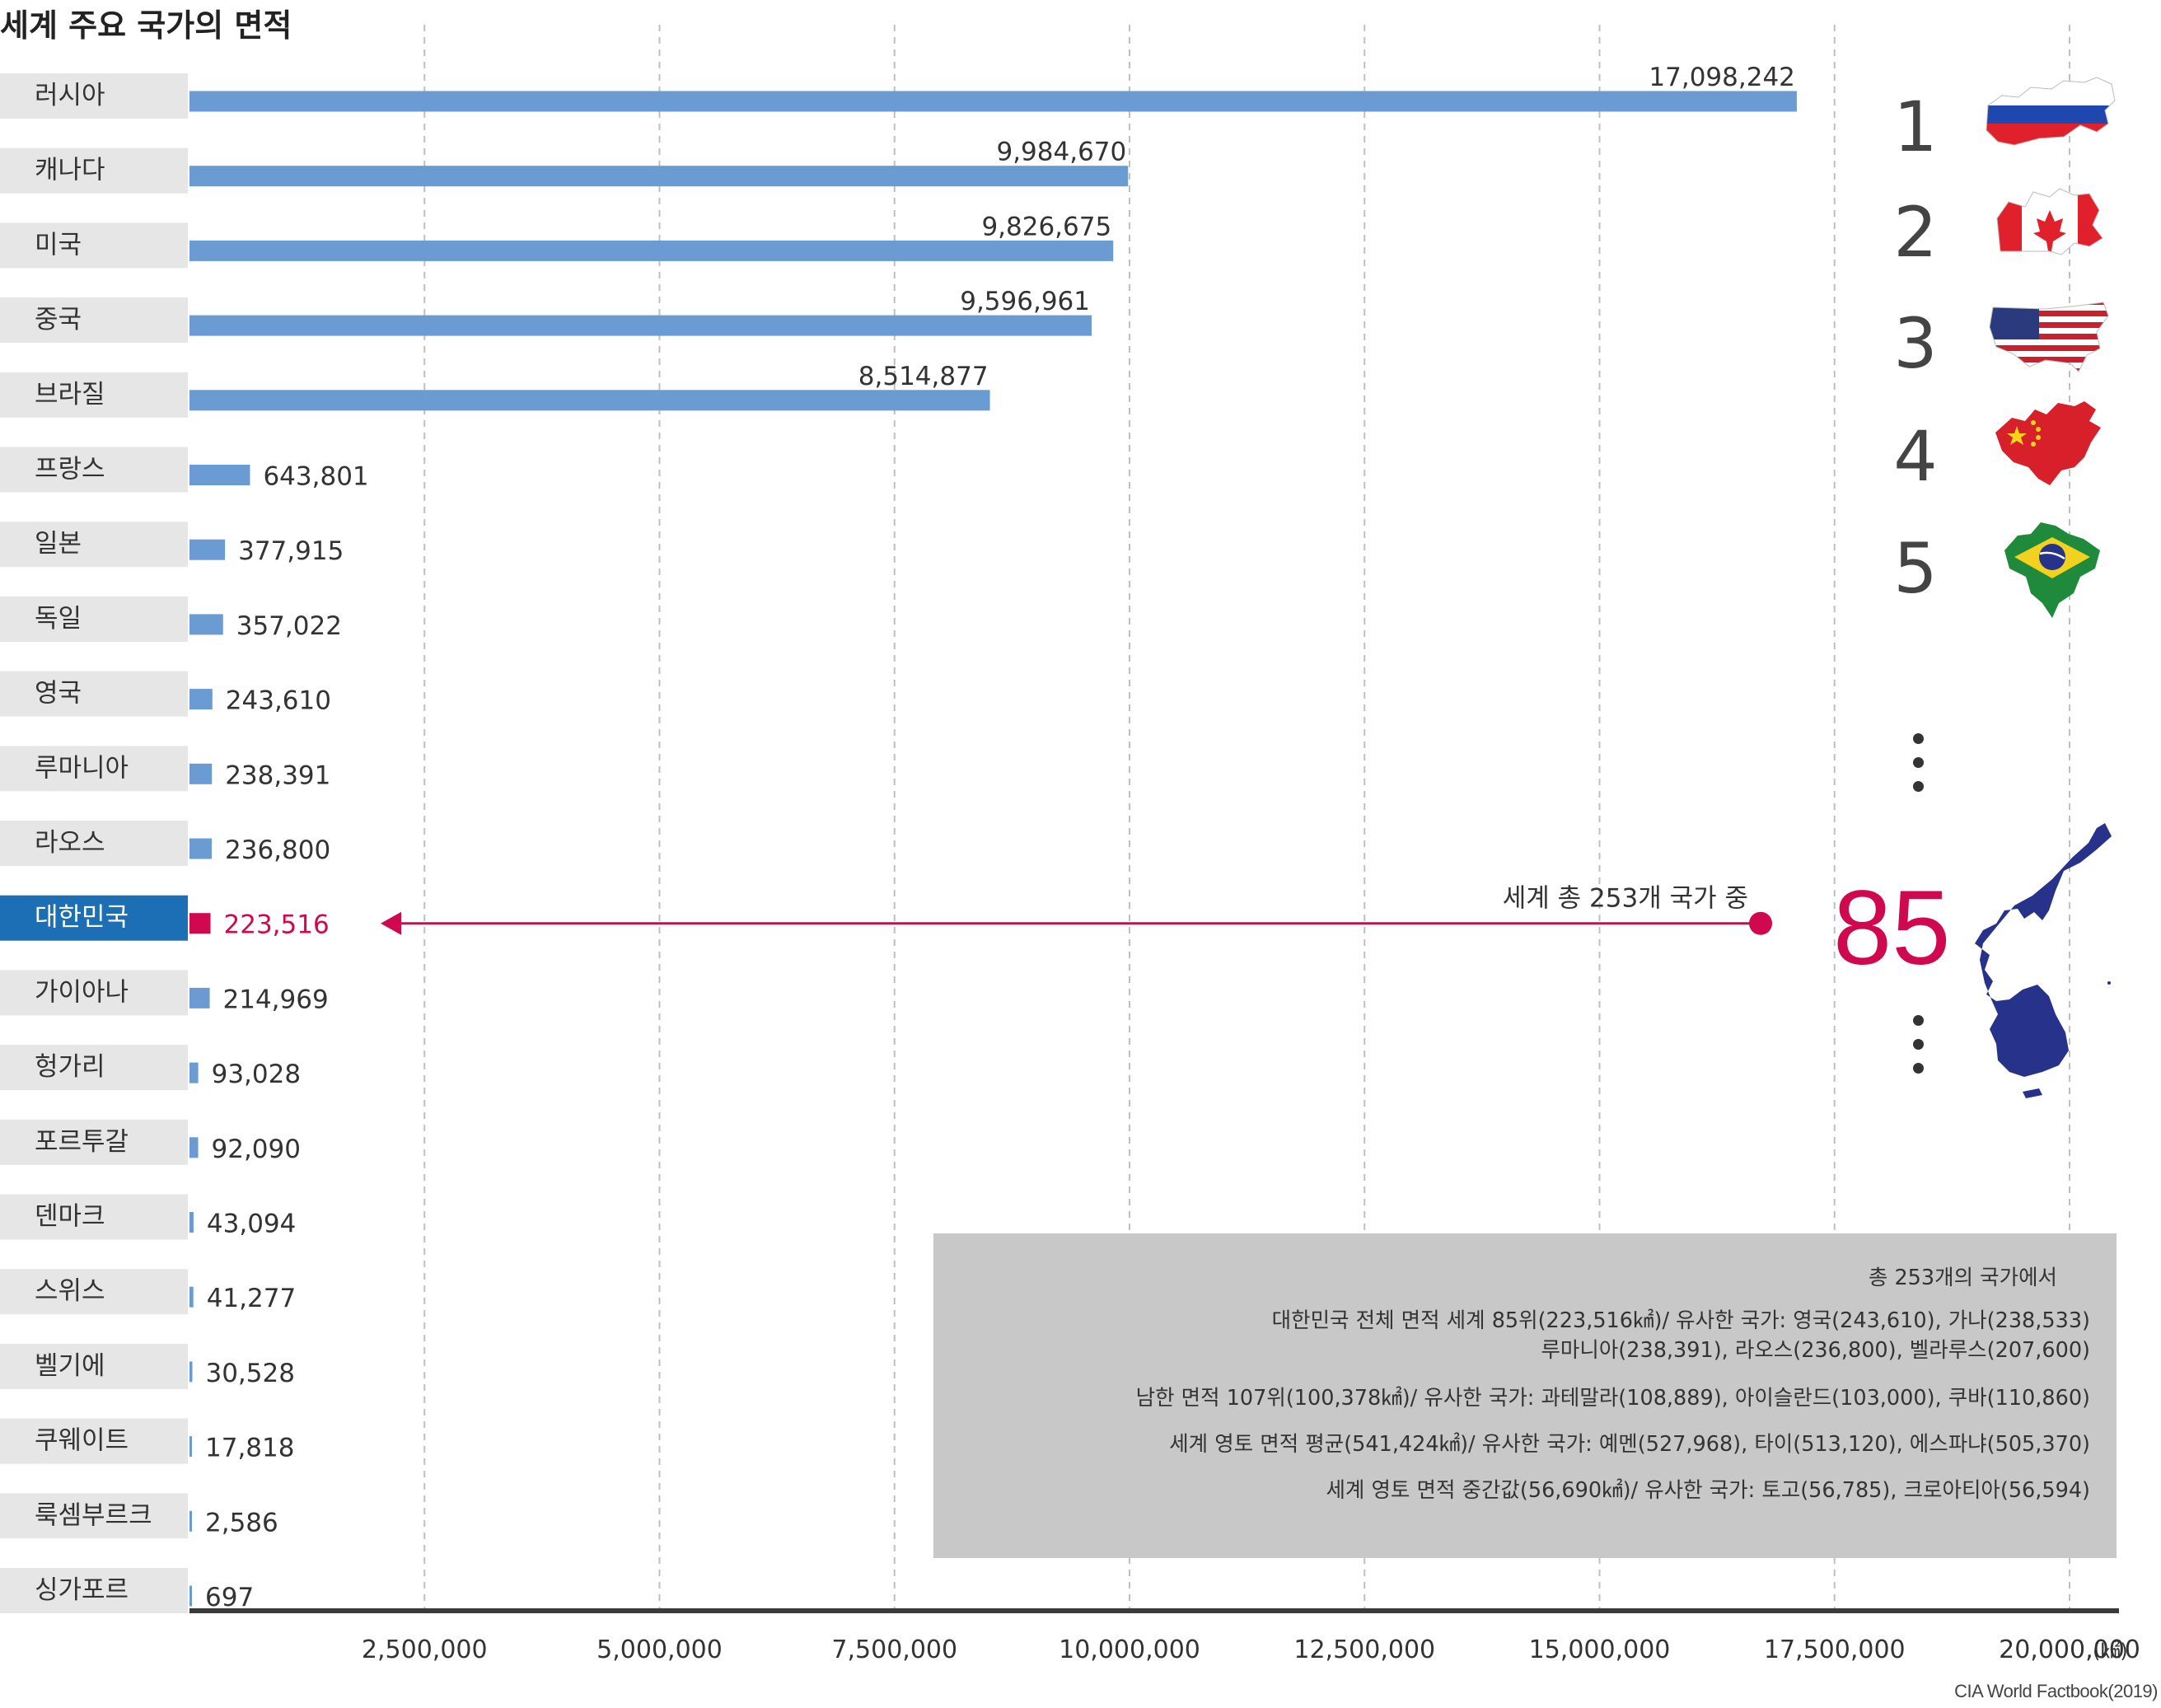  What do you see at coordinates (58, 694) in the screenshot?
I see `country-label: 영국` at bounding box center [58, 694].